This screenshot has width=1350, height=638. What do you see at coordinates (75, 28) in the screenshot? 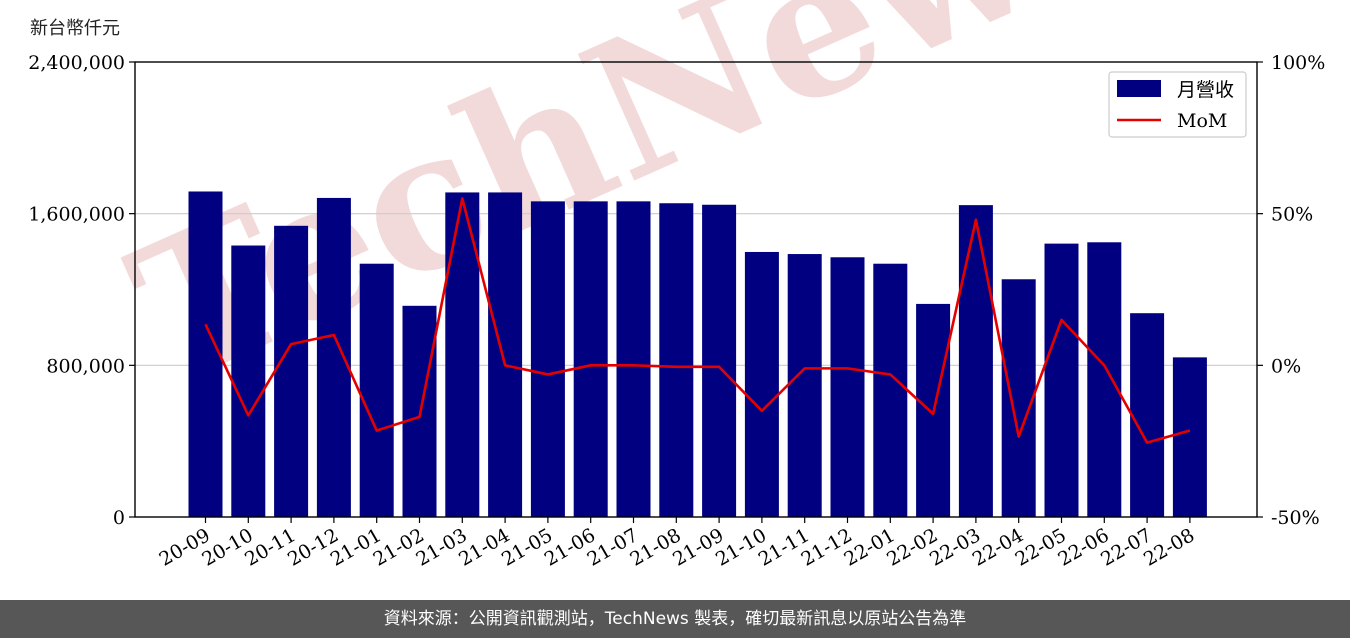
I see `y-axis-unit-label: 新台幣仟元` at bounding box center [75, 28].